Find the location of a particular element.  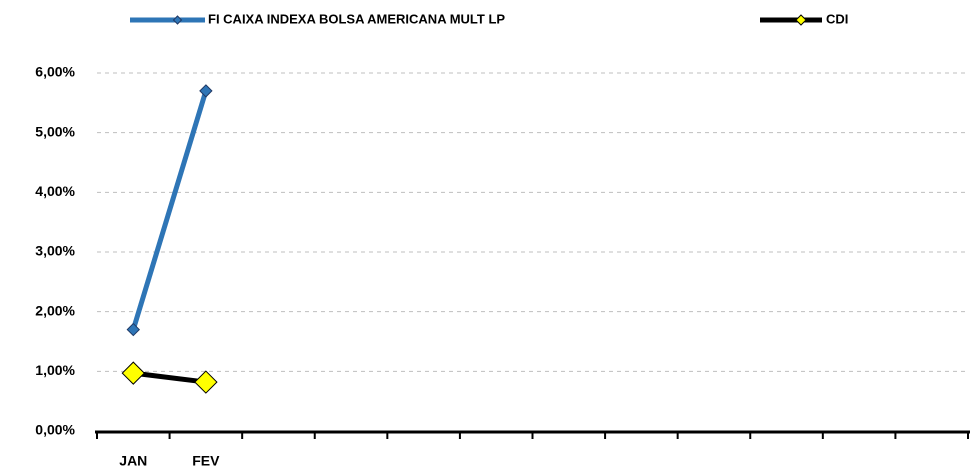

y-tick-label: 5,00% is located at coordinates (55, 131).